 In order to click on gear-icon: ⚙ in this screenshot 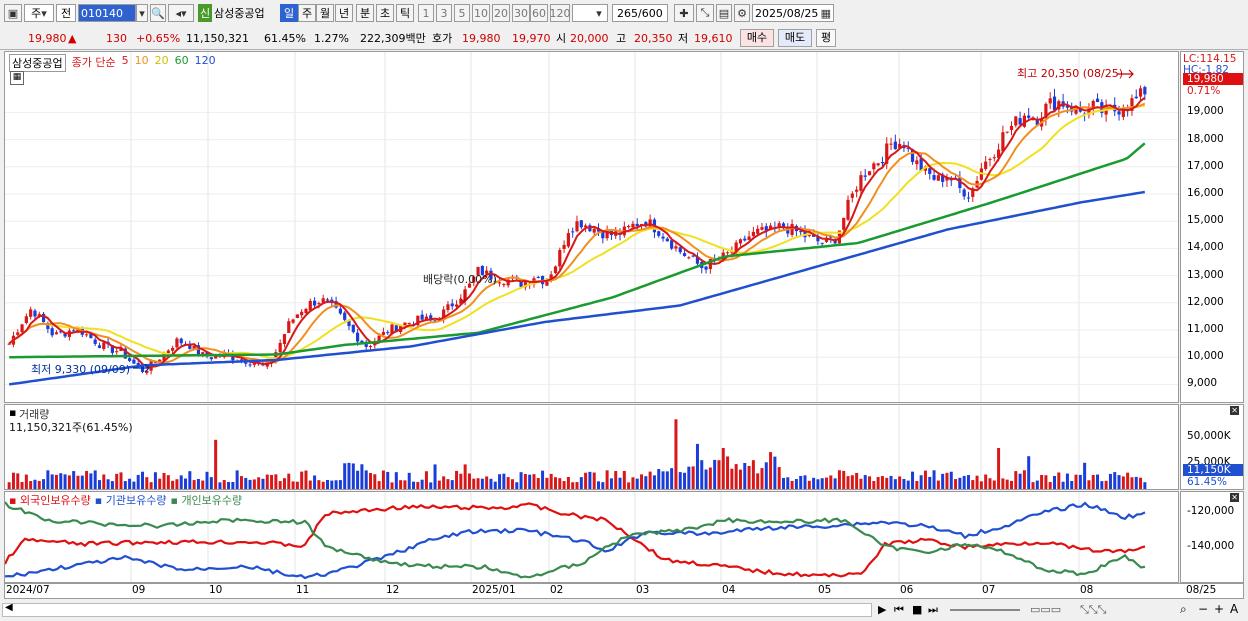, I will do `click(742, 13)`.